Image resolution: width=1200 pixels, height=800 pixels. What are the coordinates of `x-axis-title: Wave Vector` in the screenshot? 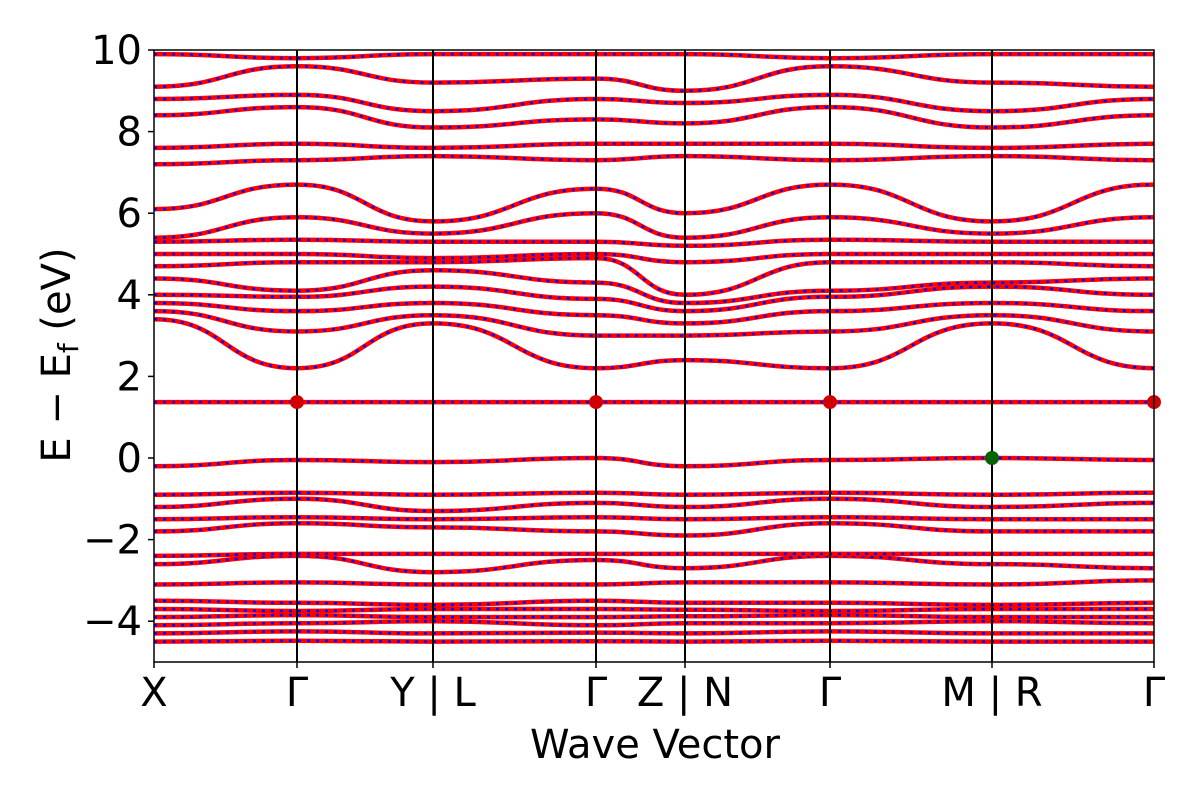 It's located at (655, 745).